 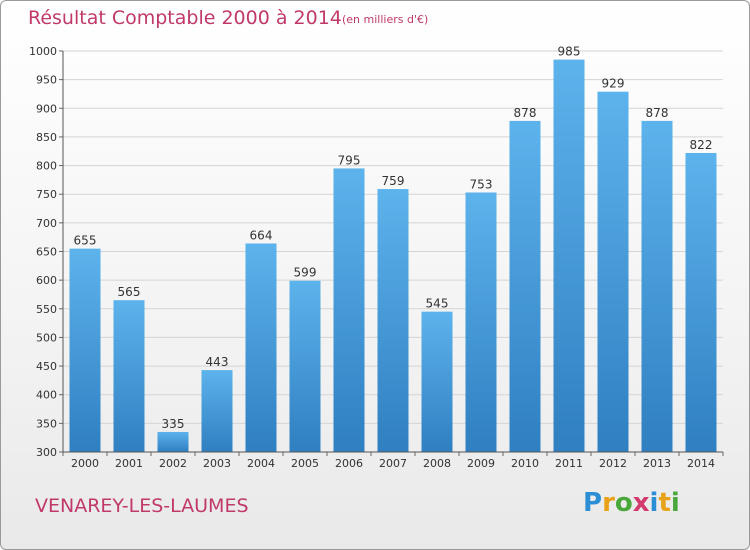 I want to click on bar-2013, so click(x=657, y=286).